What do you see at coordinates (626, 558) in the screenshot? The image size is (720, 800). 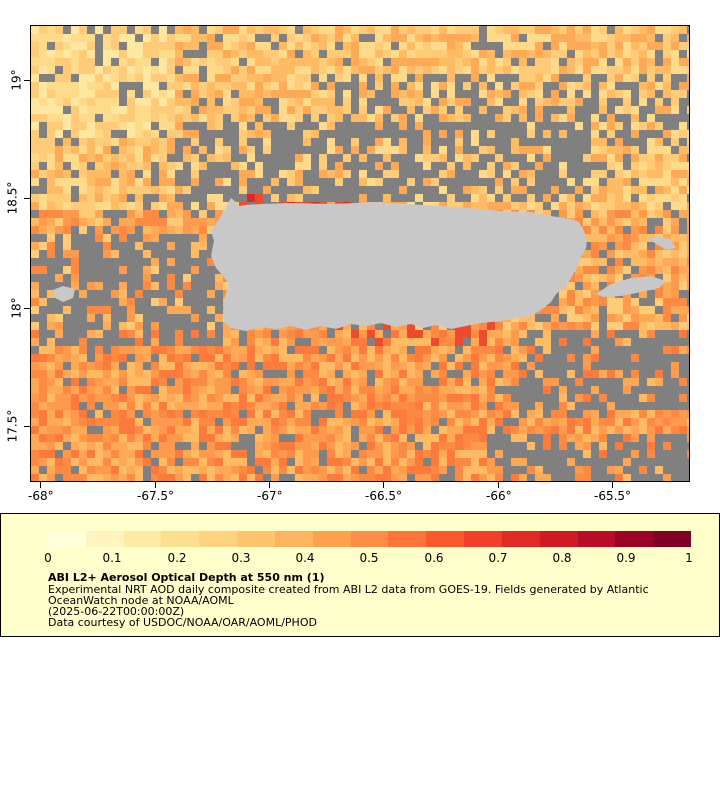 I see `colorbar-tick-label: 0.9` at bounding box center [626, 558].